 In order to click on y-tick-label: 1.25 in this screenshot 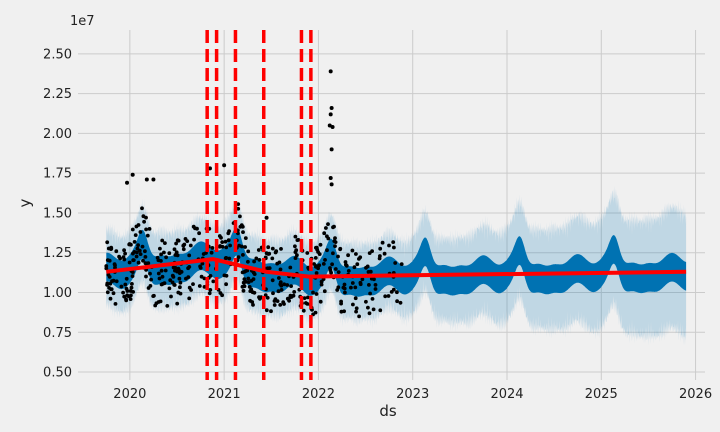, I will do `click(57, 253)`.